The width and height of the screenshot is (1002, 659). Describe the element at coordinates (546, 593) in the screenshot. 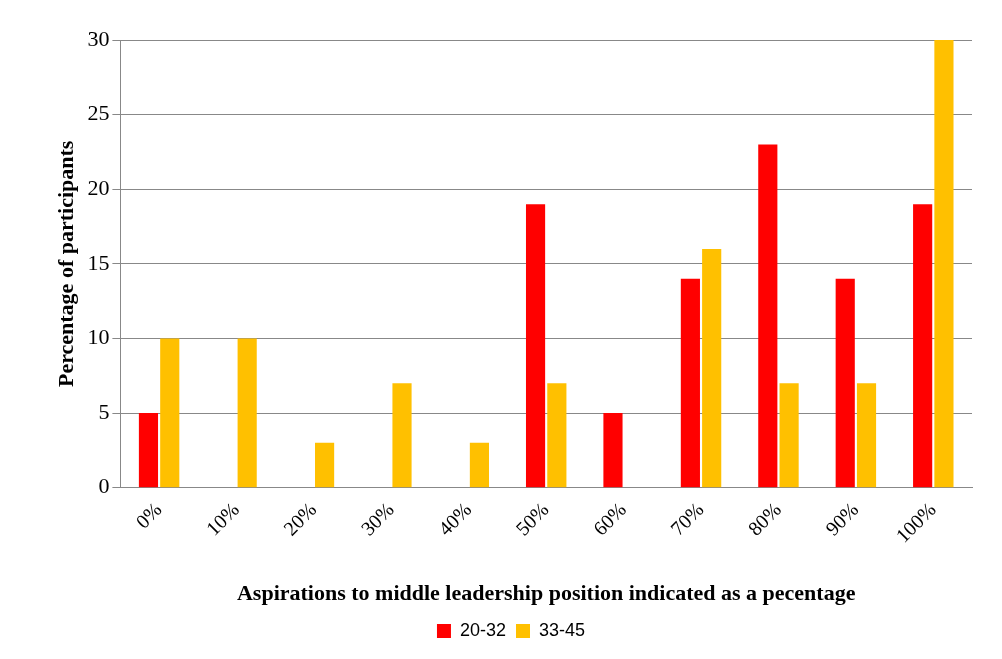

I see `x-axis-title: Aspirations to middle leadership position indicated as a pecentage` at that location.